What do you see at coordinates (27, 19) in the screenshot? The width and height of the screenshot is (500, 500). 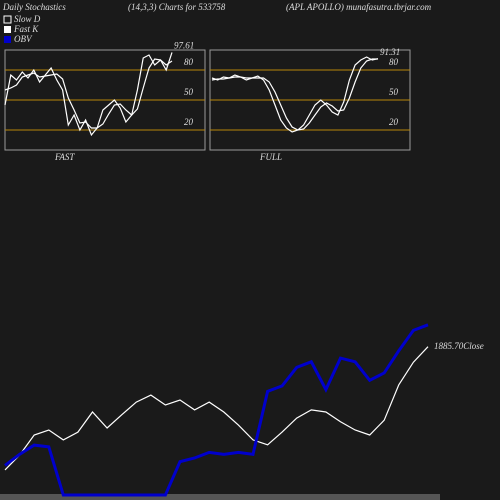 I see `legend-label: Slow D` at bounding box center [27, 19].